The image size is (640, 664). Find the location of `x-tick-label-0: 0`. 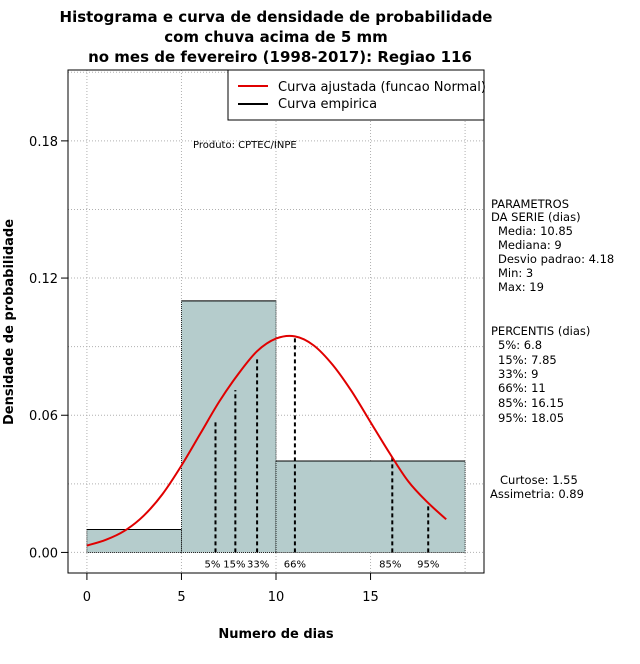

x-tick-label-0: 0 is located at coordinates (87, 597).